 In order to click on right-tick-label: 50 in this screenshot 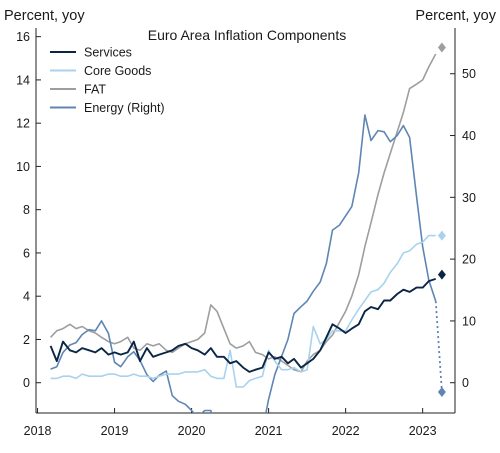, I will do `click(469, 74)`.